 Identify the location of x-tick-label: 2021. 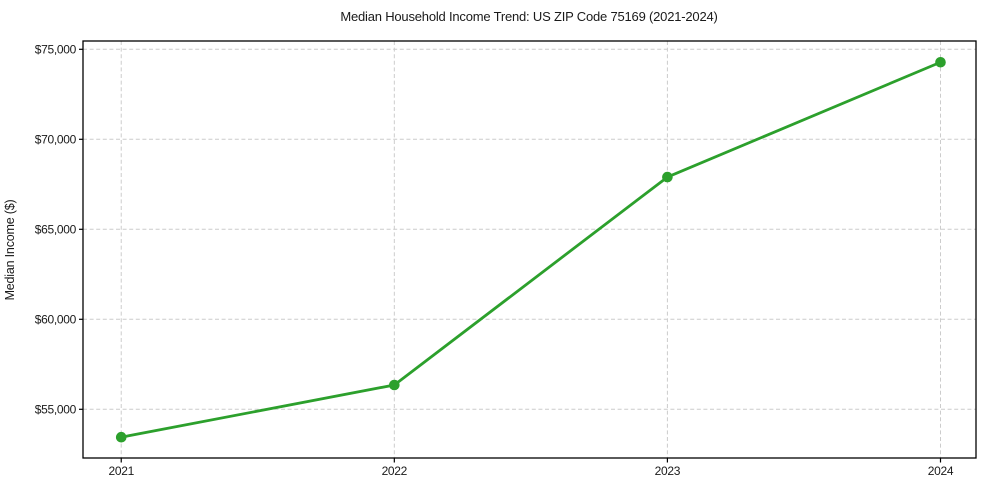
(121, 471).